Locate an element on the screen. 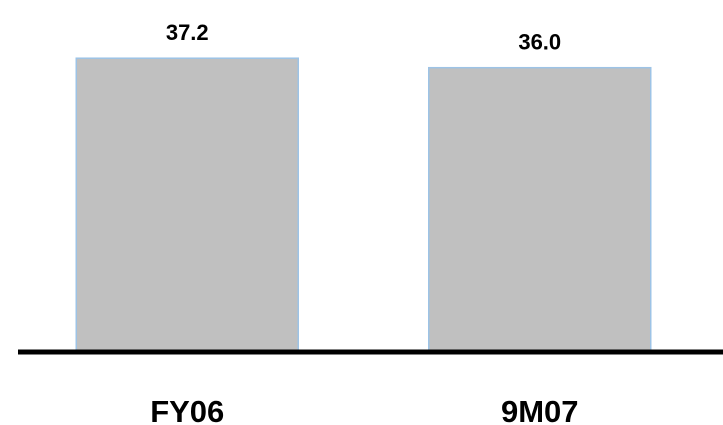  value-label-9m07: 36.0 is located at coordinates (539, 42).